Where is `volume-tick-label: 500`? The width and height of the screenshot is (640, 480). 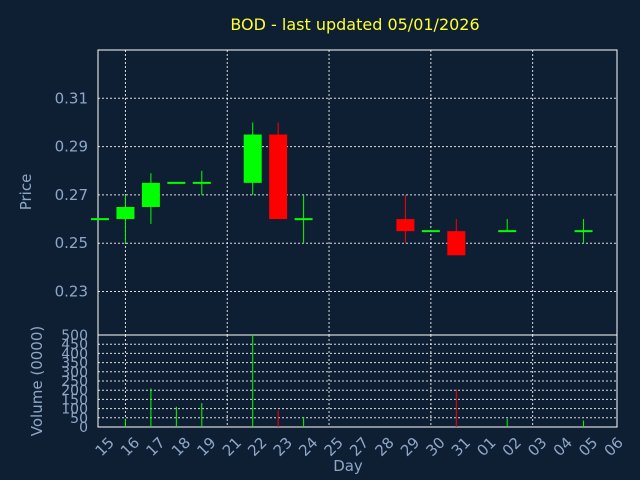 volume-tick-label: 500 is located at coordinates (74, 336).